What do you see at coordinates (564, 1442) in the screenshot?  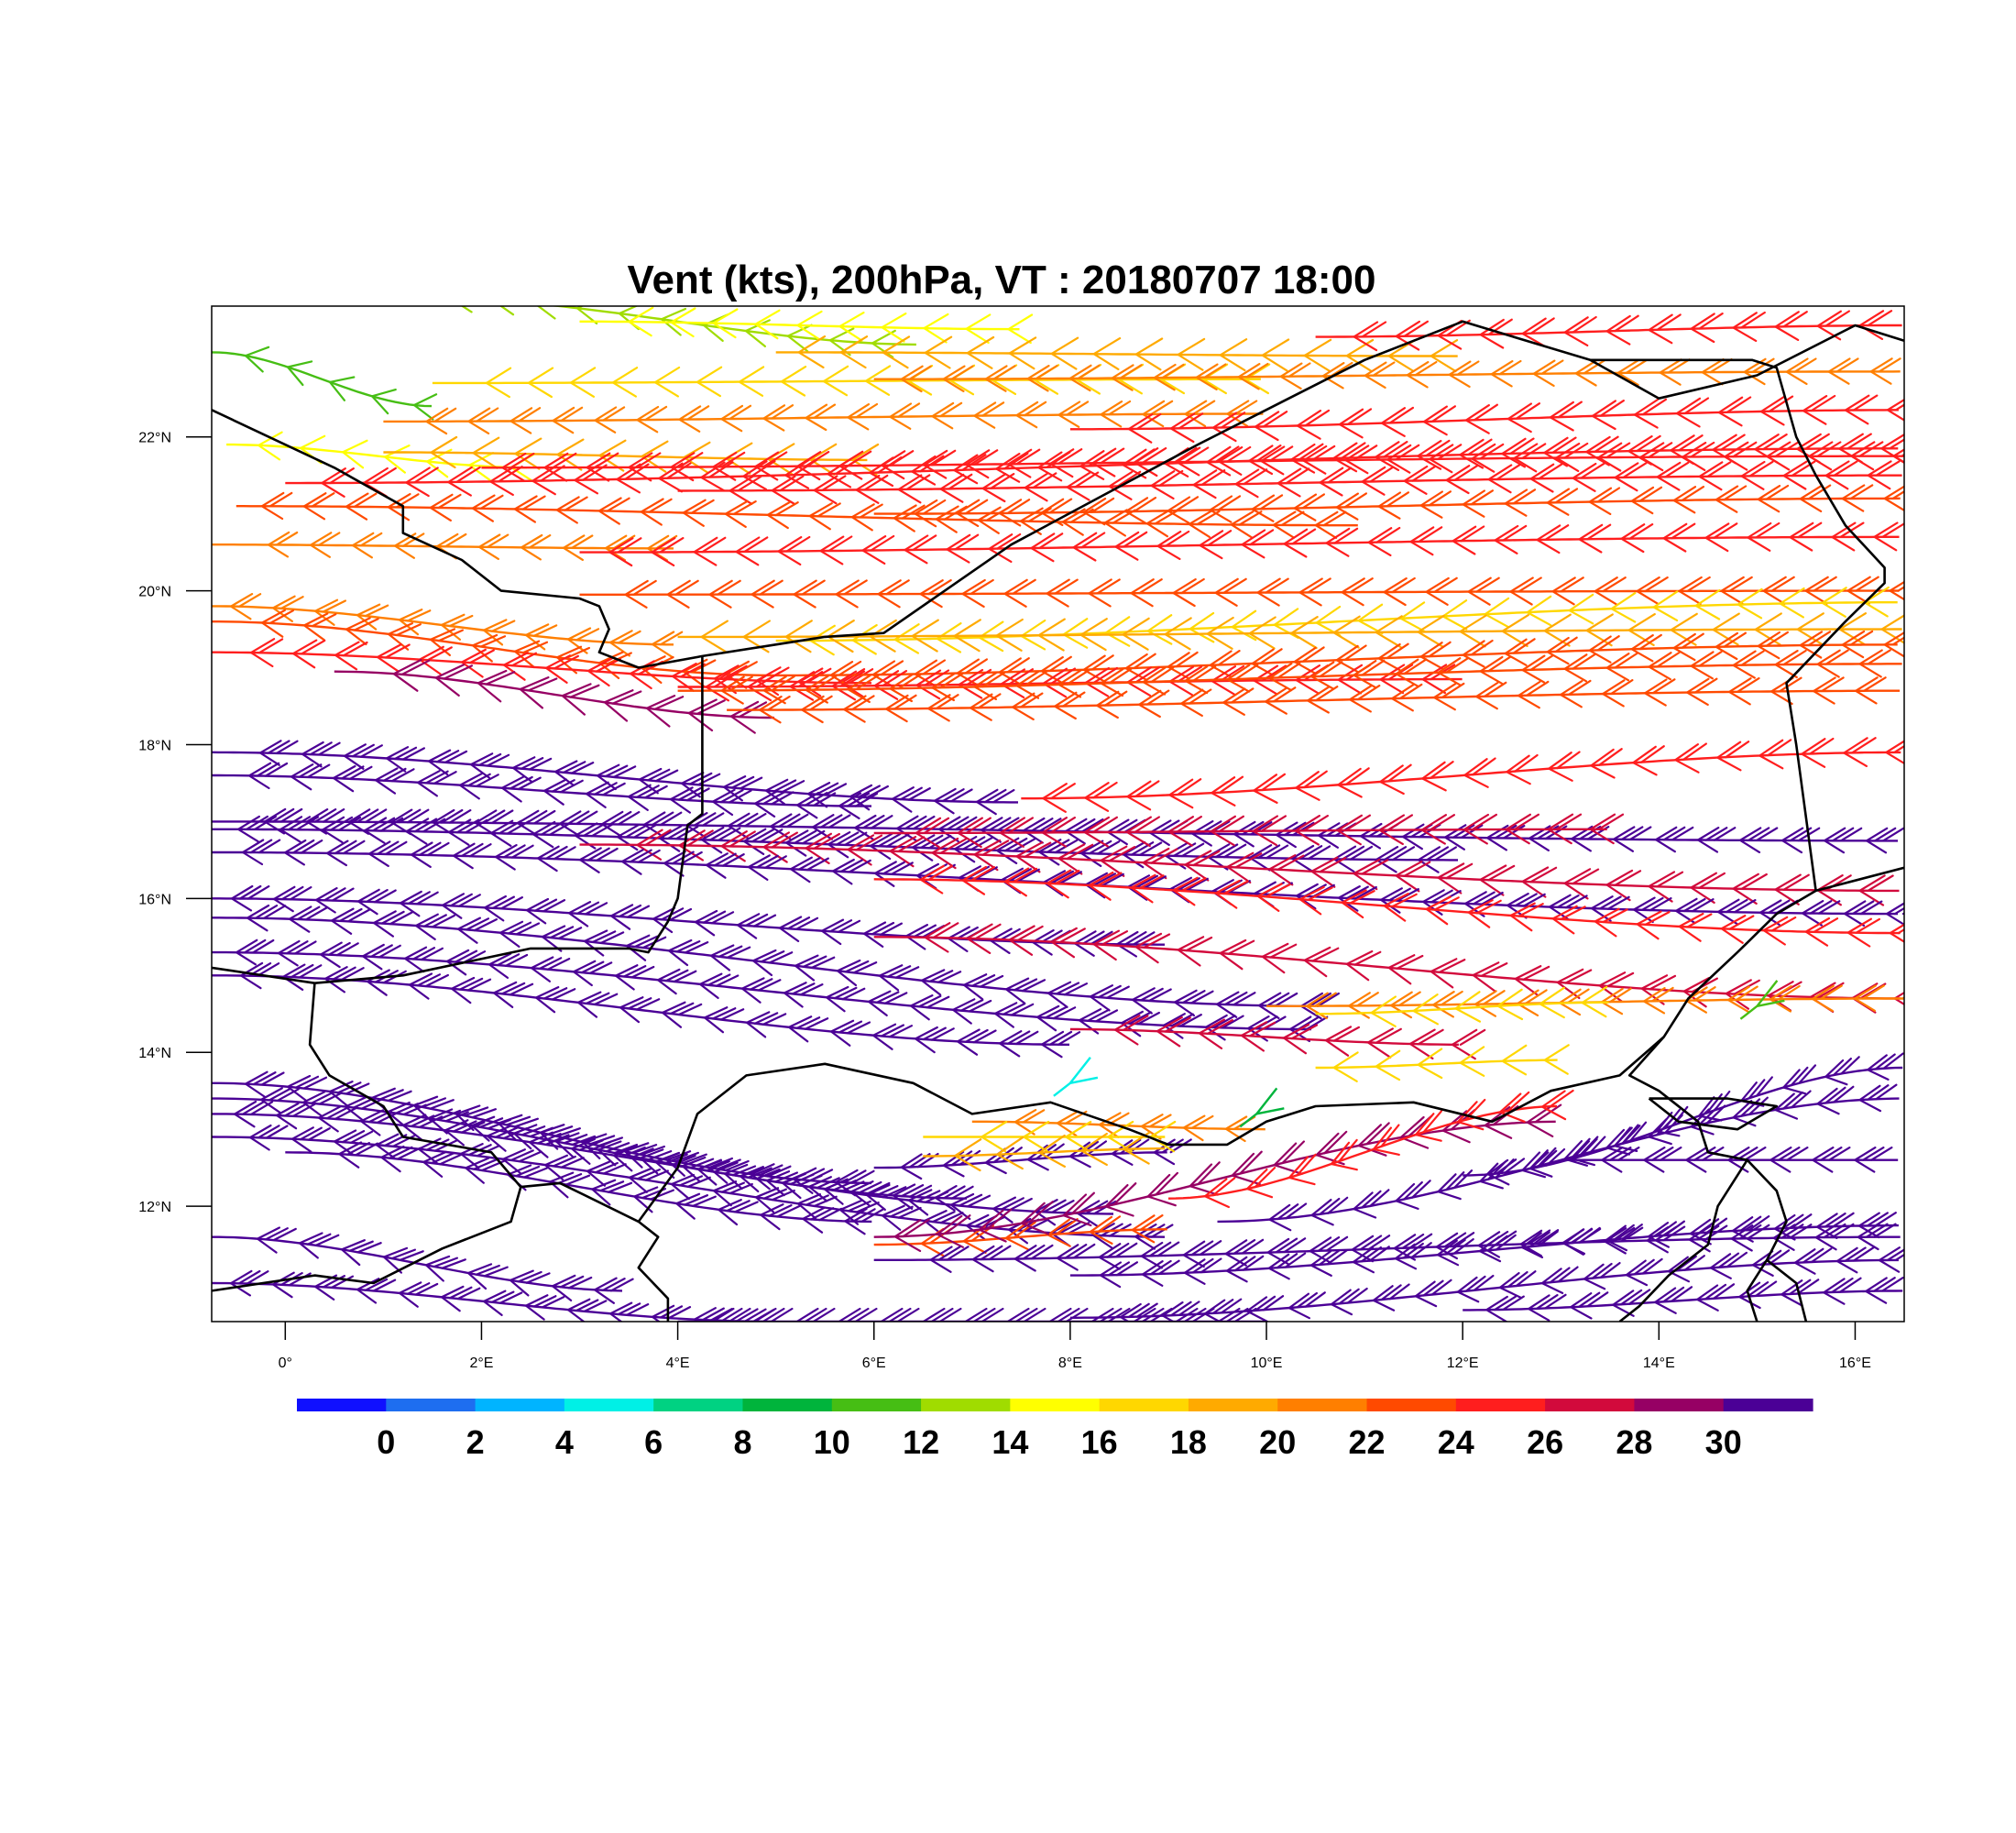 I see `colorbar-label: 4` at bounding box center [564, 1442].